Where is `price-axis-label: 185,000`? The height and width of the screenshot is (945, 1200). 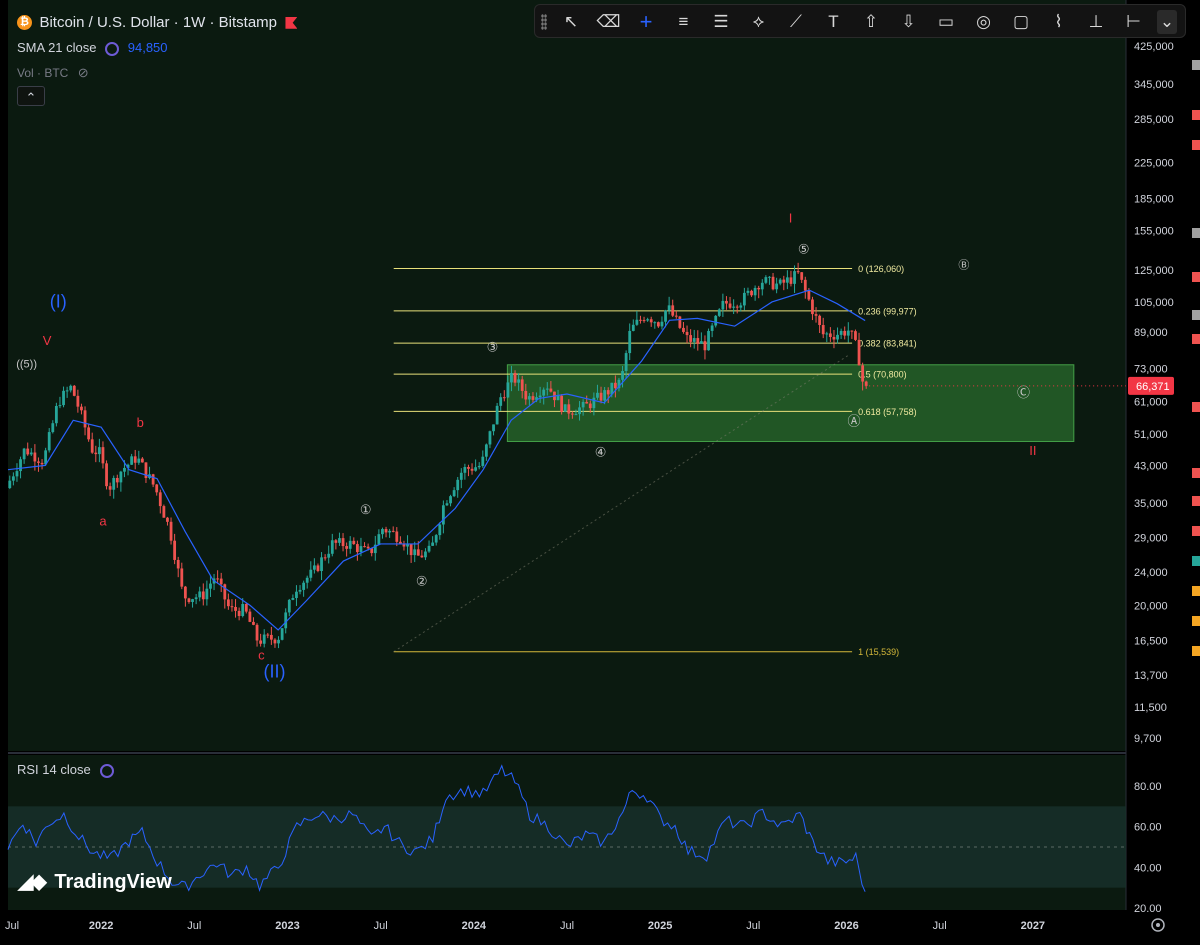
price-axis-label: 185,000 is located at coordinates (1154, 199).